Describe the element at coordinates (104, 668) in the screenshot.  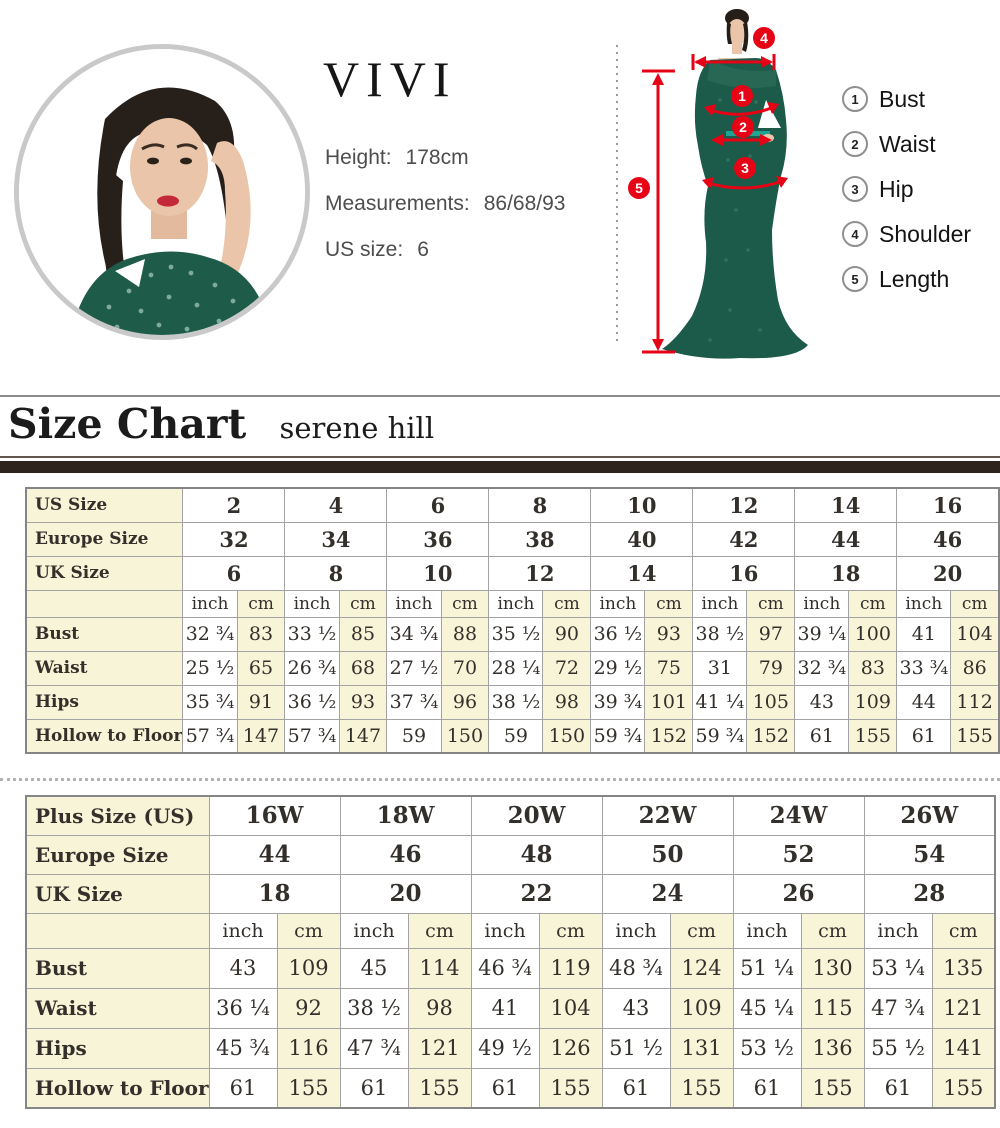
I see `row-label: Waist` at that location.